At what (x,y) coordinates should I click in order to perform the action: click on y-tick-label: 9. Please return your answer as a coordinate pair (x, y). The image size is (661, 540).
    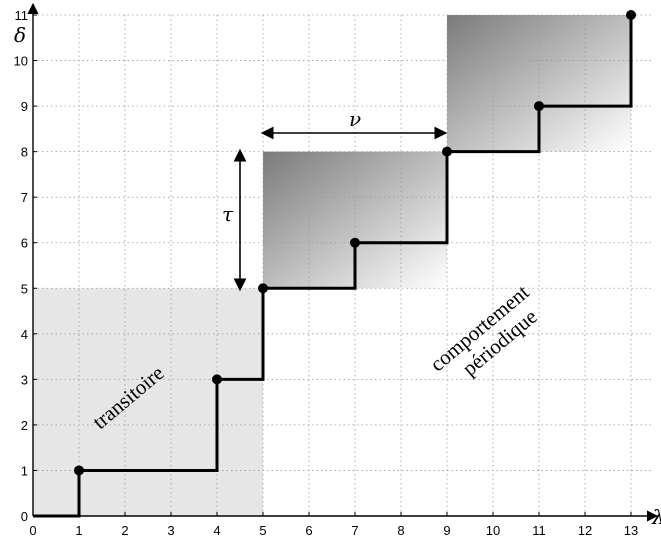
    Looking at the image, I should click on (24, 106).